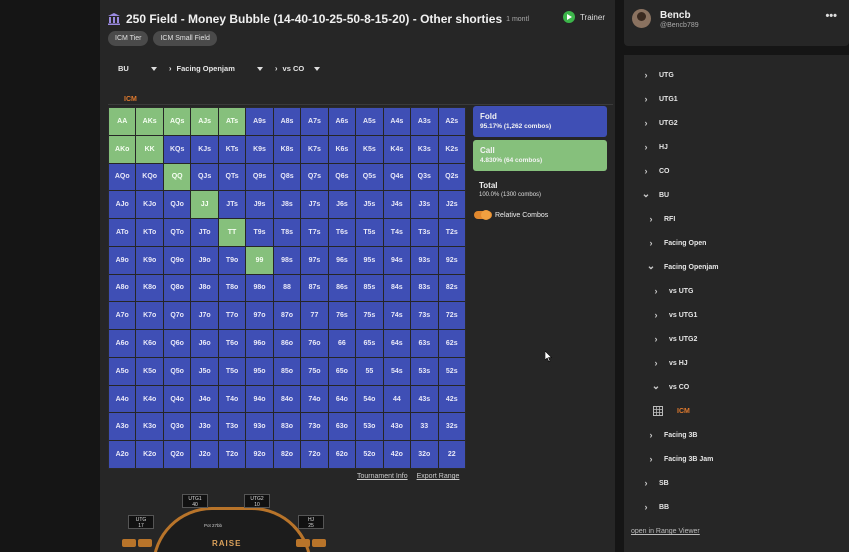 The height and width of the screenshot is (552, 849). I want to click on range-cell: K7s, so click(314, 149).